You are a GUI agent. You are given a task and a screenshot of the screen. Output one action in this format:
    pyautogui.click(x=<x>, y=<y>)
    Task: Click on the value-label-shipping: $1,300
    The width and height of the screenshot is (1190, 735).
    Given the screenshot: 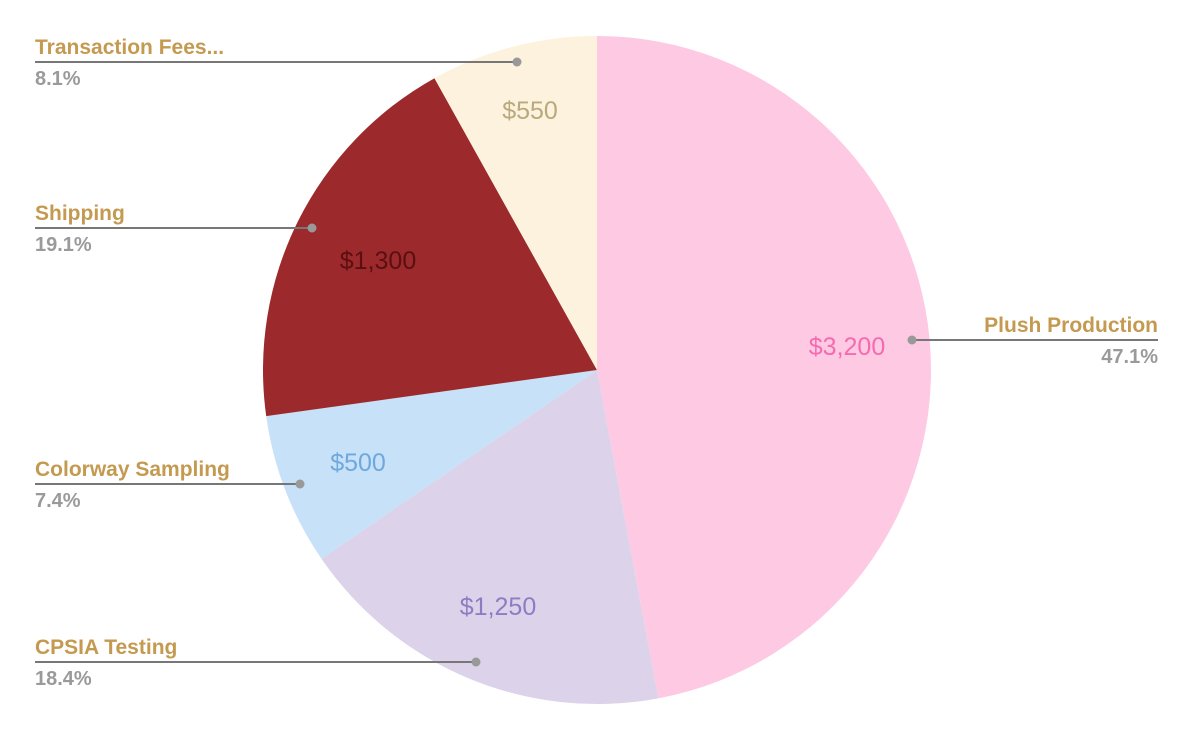 What is the action you would take?
    pyautogui.click(x=378, y=261)
    